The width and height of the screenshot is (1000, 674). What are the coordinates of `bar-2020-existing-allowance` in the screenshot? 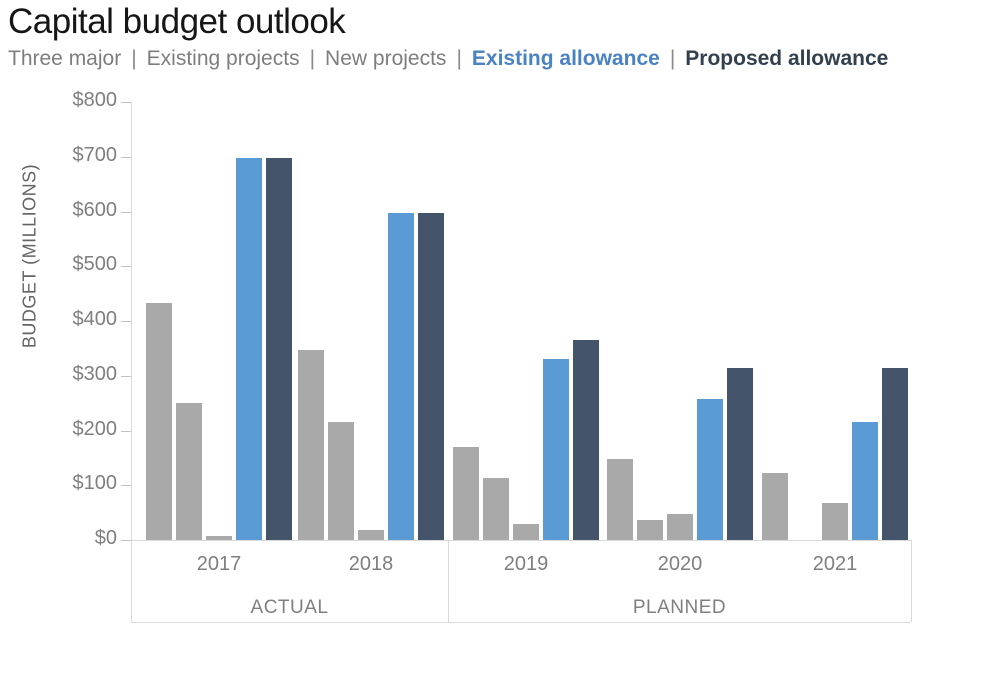 It's located at (710, 469).